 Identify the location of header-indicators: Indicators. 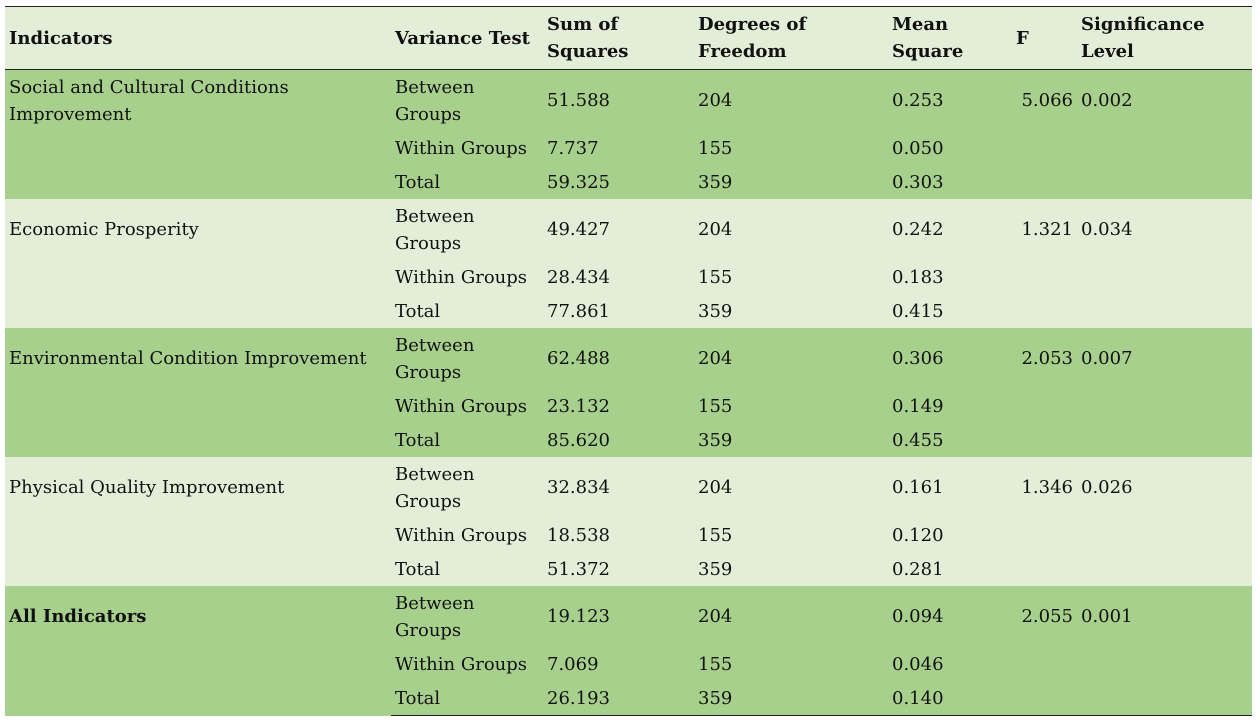
(198, 38).